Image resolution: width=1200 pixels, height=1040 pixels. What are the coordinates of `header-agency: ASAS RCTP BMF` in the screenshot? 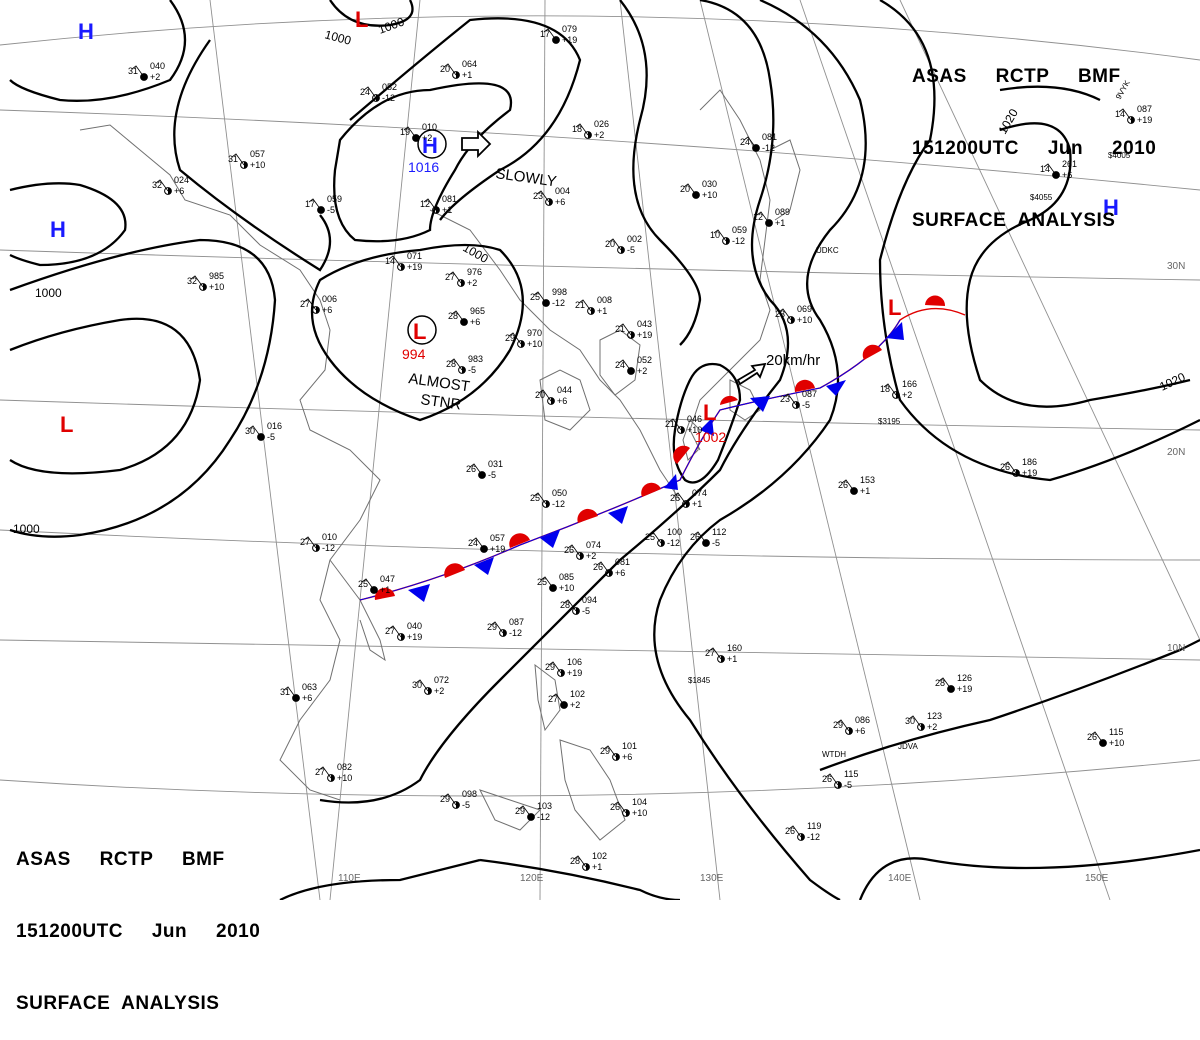 It's located at (120, 859).